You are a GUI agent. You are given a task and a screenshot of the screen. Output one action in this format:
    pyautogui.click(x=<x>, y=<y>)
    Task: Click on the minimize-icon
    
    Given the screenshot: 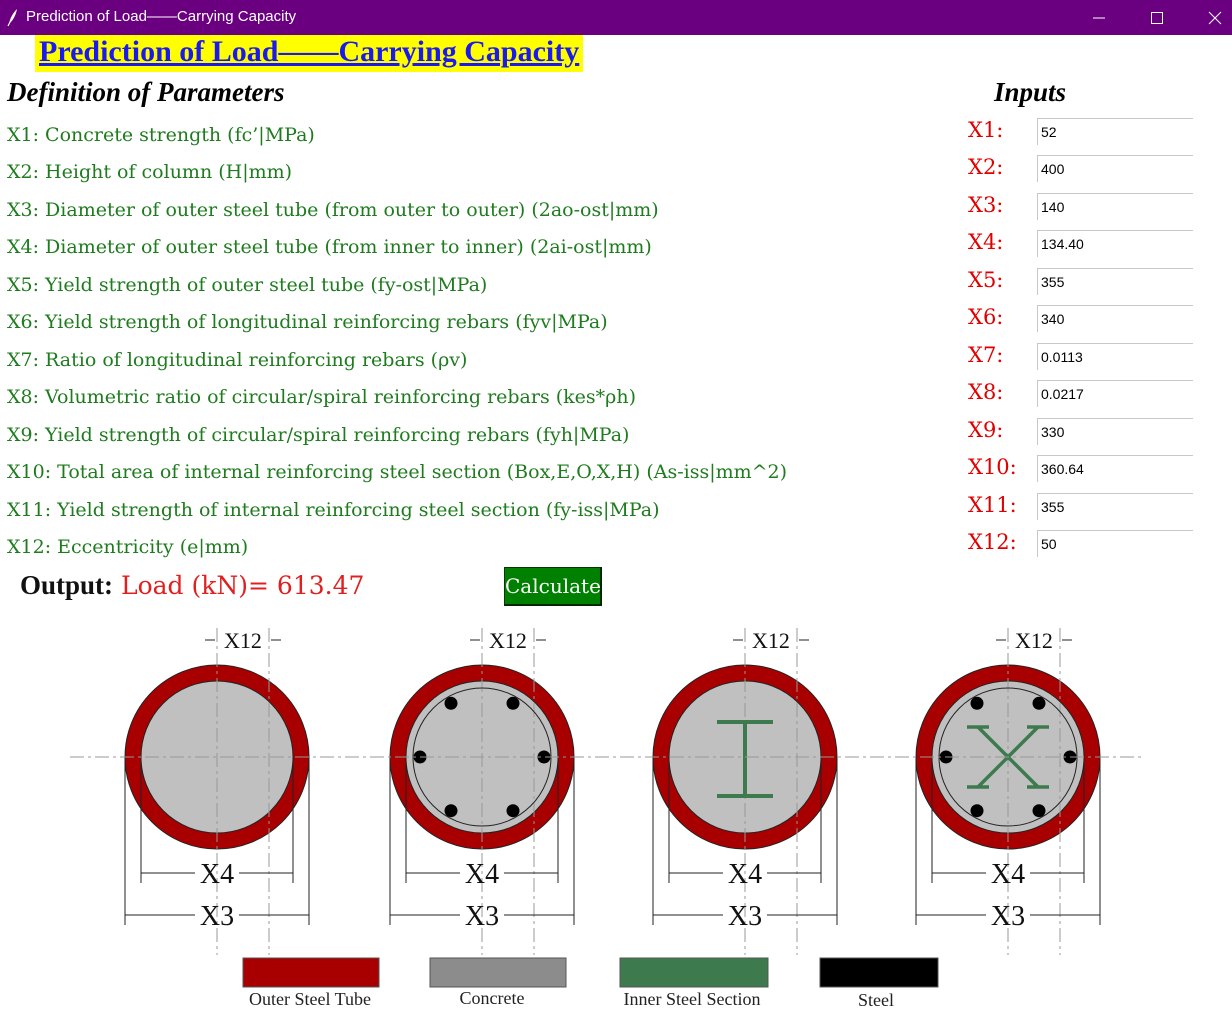 What is the action you would take?
    pyautogui.click(x=1099, y=18)
    